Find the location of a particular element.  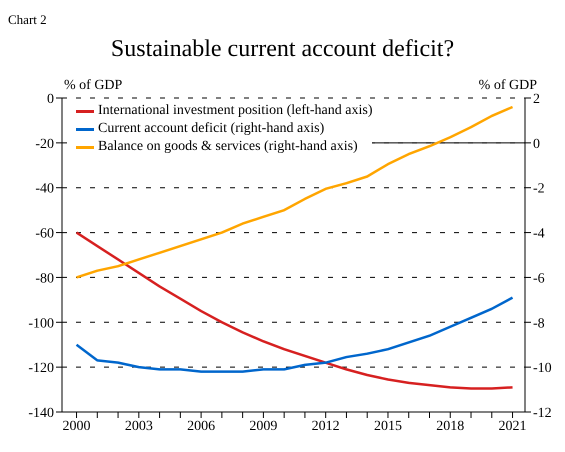

y-tick-label: -60 is located at coordinates (44, 234).